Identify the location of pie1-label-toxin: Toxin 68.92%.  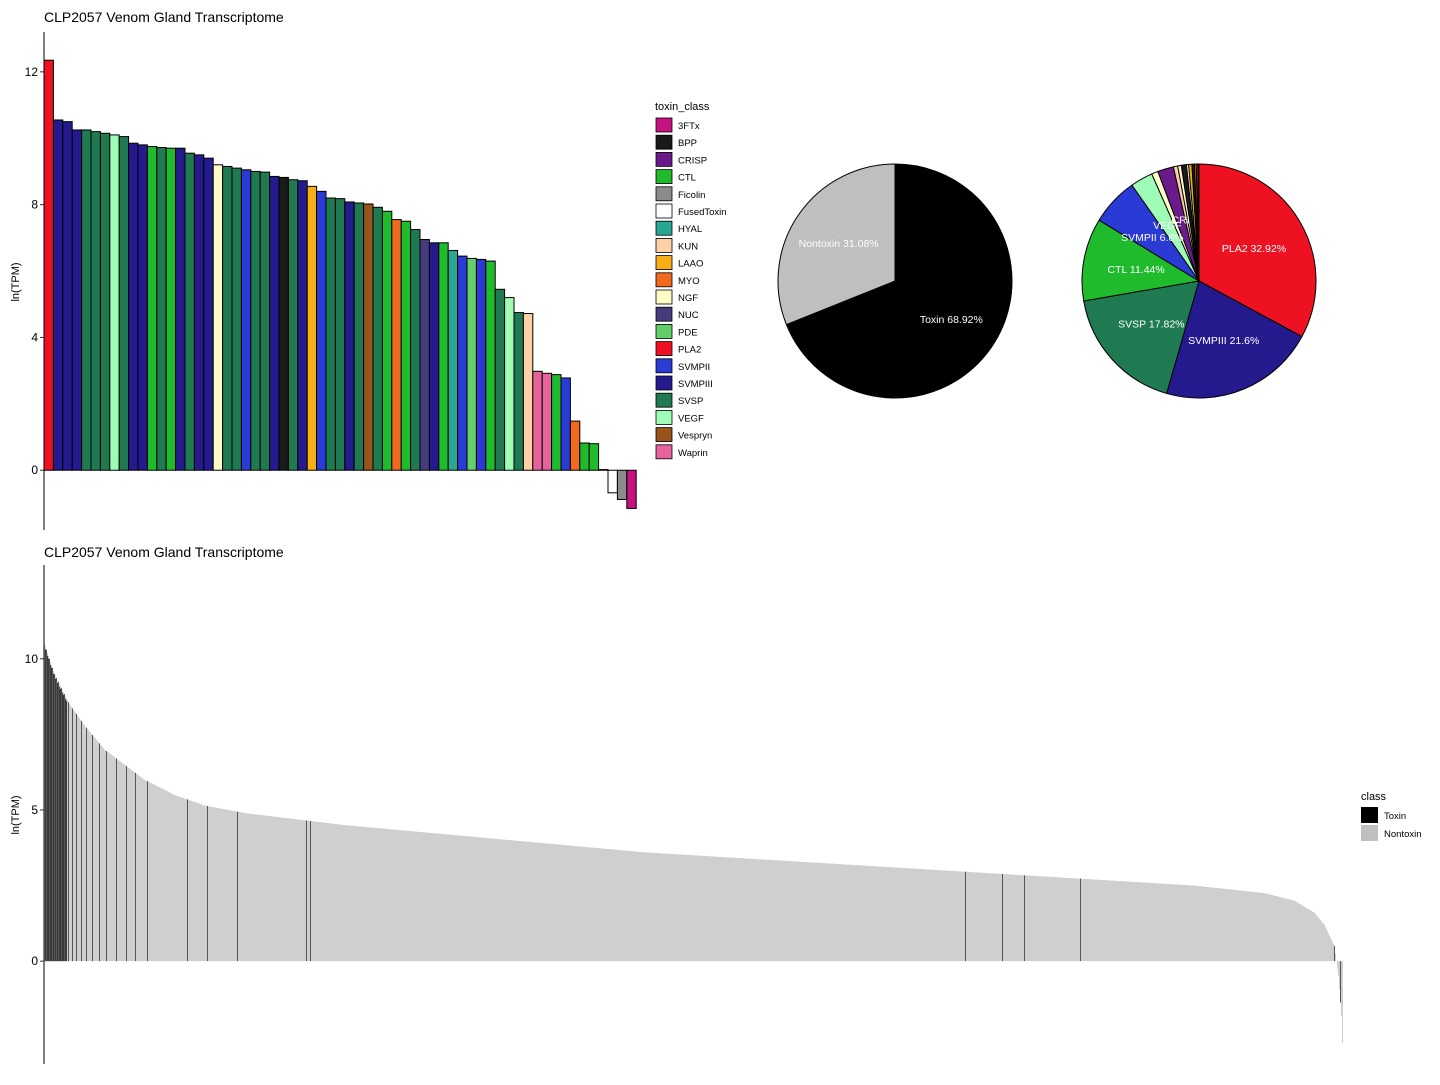
(951, 320).